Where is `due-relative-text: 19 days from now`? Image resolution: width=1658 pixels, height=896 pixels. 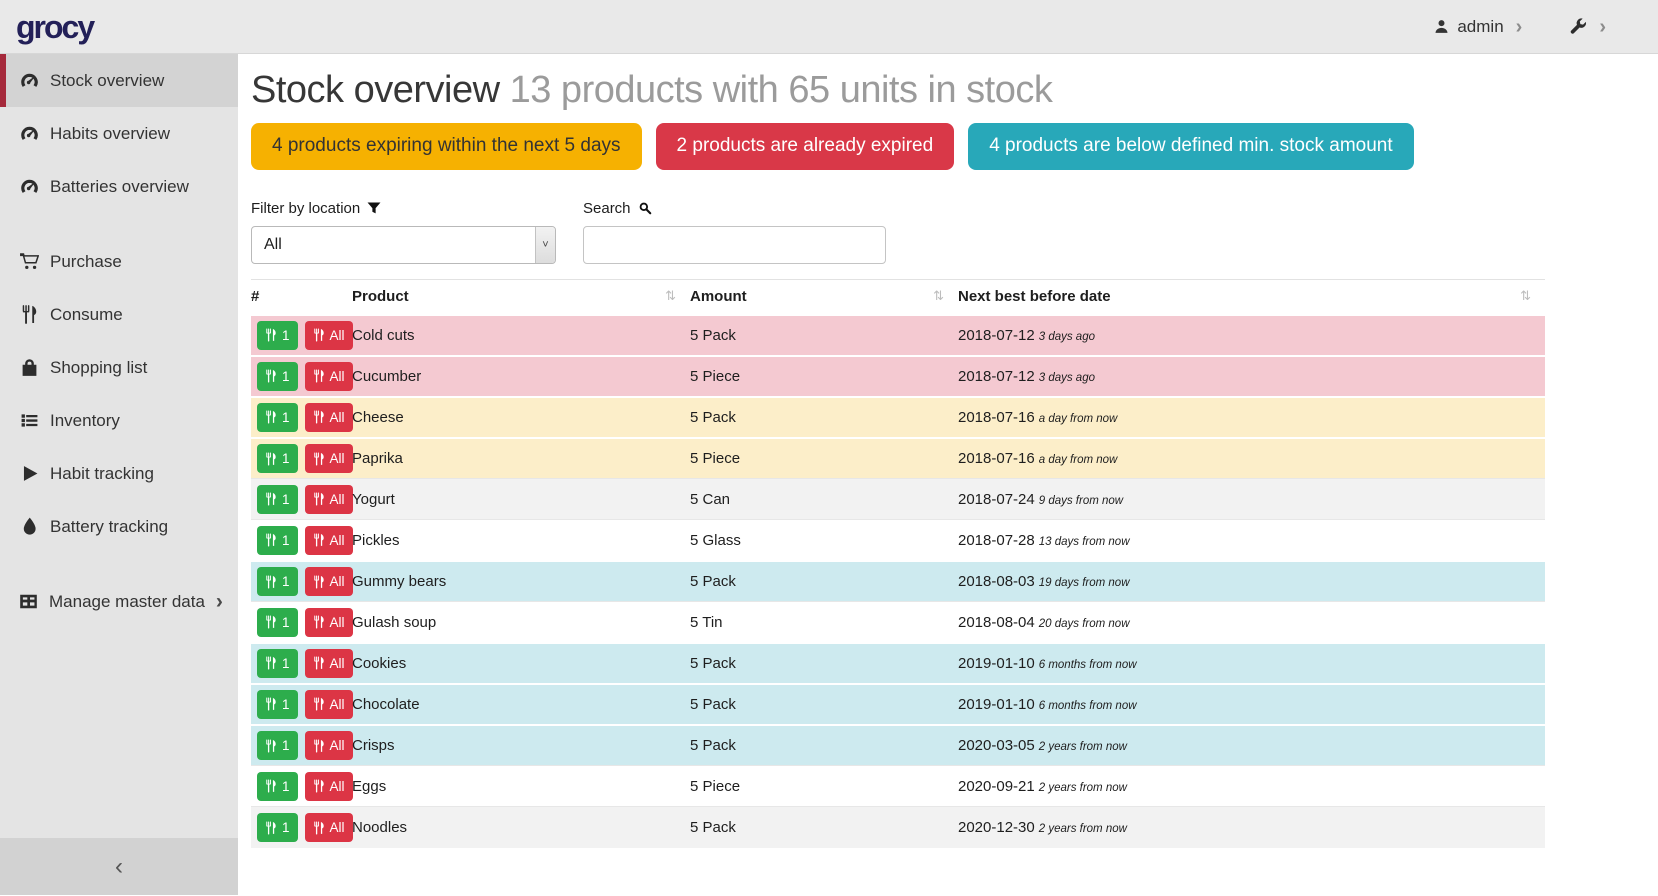
due-relative-text: 19 days from now is located at coordinates (1084, 583).